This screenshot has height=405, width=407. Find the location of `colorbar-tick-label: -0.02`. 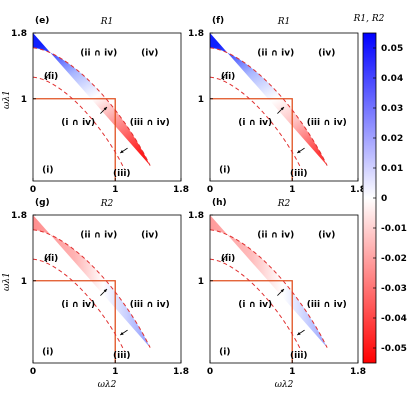

colorbar-tick-label: -0.02 is located at coordinates (394, 259).